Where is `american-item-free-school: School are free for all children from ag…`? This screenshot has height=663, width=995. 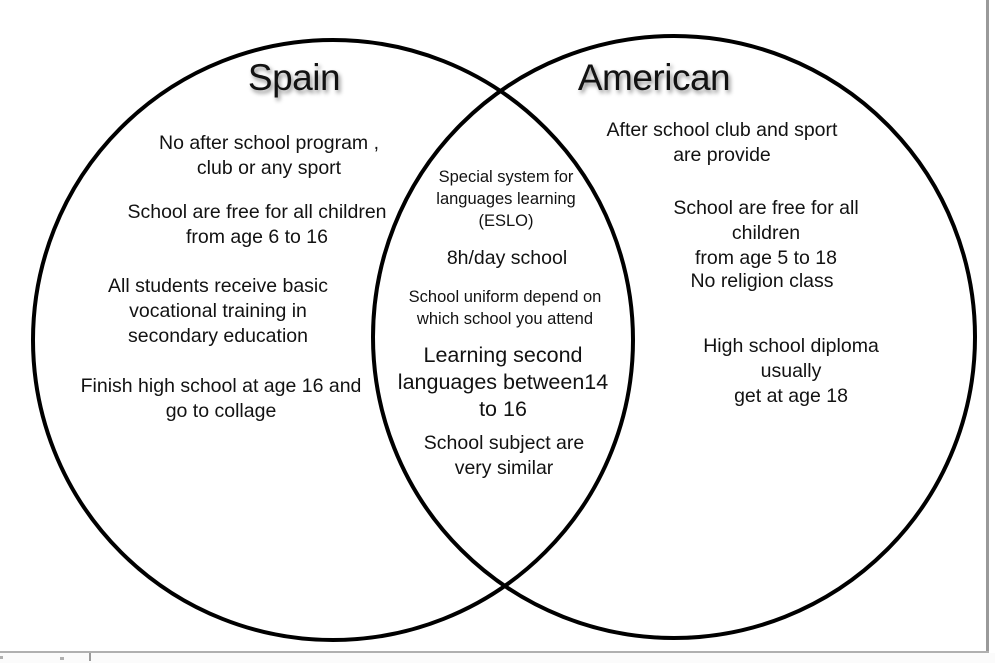
american-item-free-school: School are free for all children from ag… is located at coordinates (766, 233).